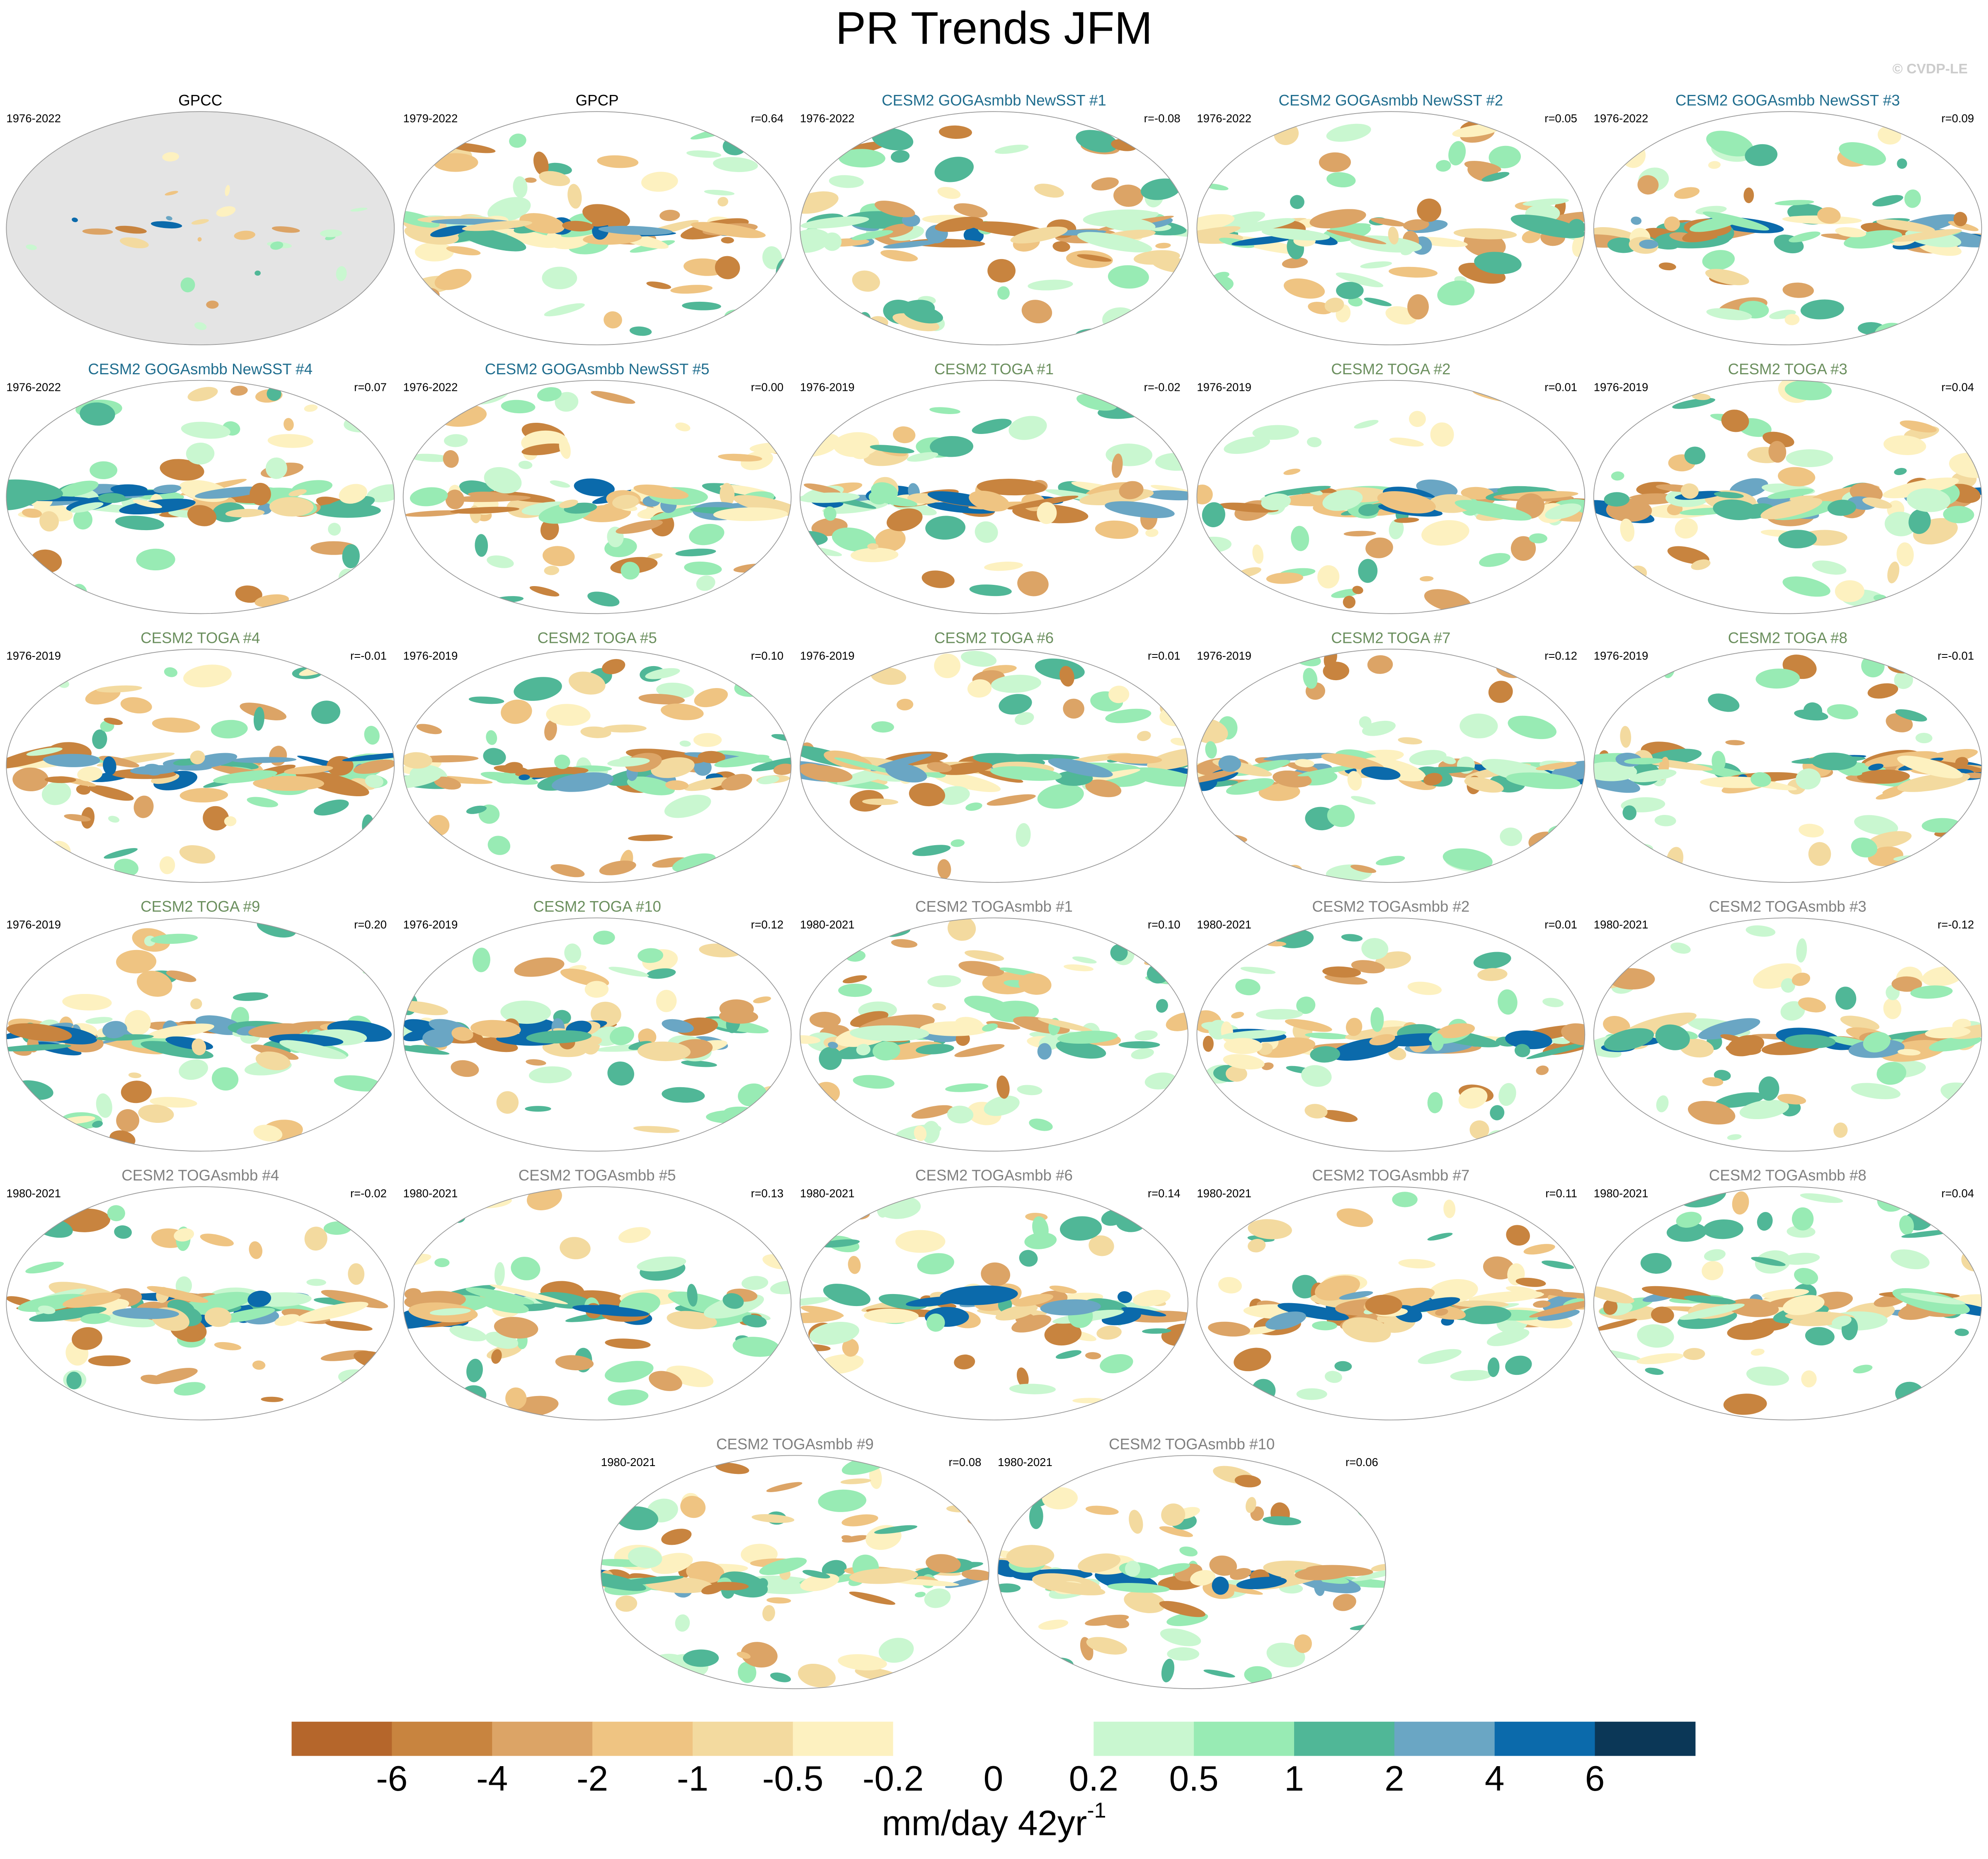 This screenshot has height=1859, width=1988. Describe the element at coordinates (597, 1034) in the screenshot. I see `map` at that location.